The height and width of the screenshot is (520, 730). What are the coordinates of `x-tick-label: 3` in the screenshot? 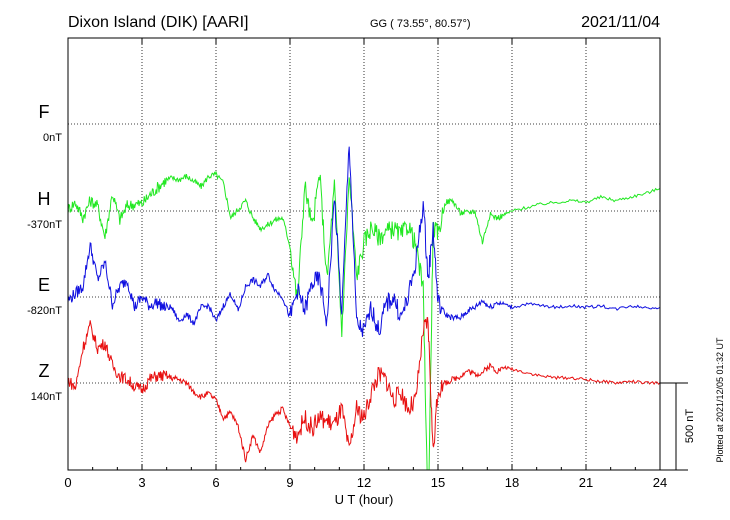 It's located at (141, 482).